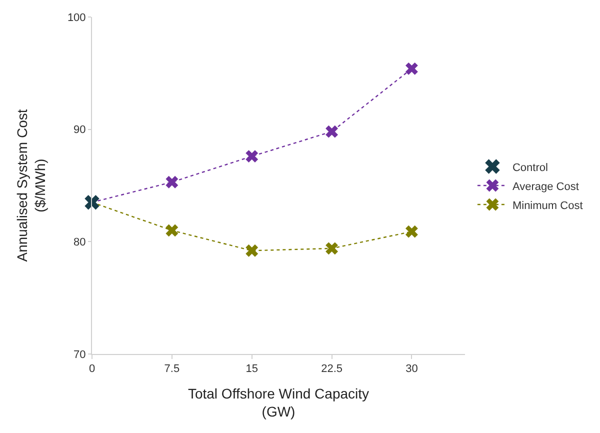  I want to click on x-tick-label: 22.5, so click(331, 369).